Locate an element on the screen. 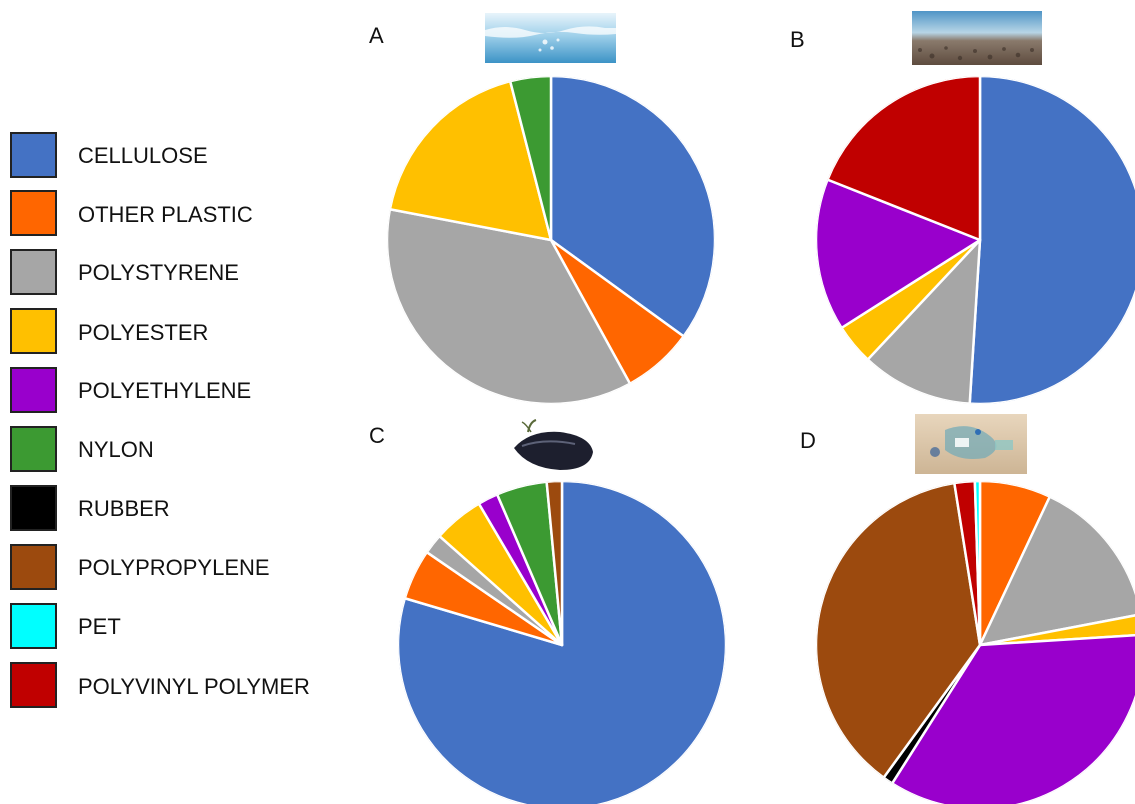  pie-chart-d is located at coordinates (975, 642).